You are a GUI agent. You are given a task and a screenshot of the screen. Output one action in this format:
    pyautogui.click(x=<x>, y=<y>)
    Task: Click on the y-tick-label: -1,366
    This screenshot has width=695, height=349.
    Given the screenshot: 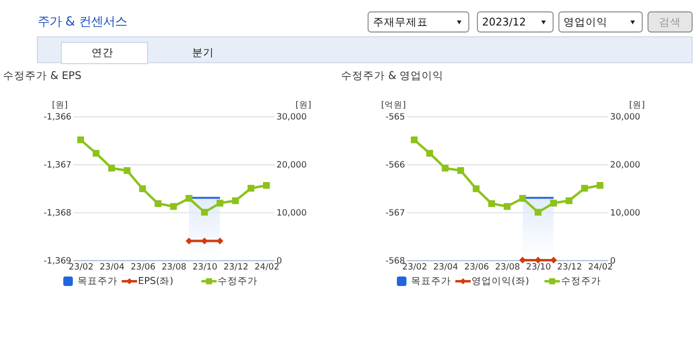 What is the action you would take?
    pyautogui.click(x=58, y=117)
    